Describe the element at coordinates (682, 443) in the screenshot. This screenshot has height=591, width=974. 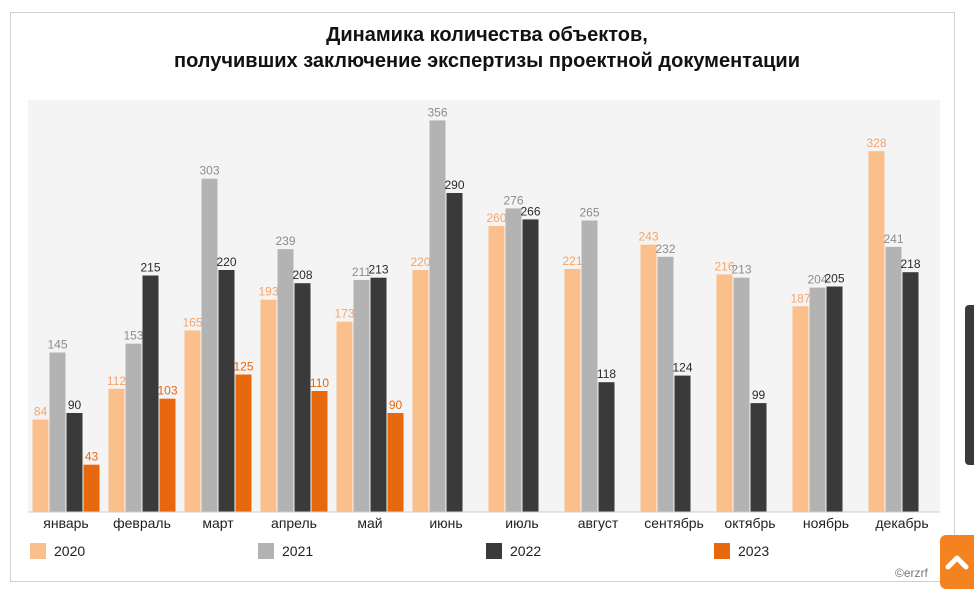
I see `bar-2022-сентябрь` at that location.